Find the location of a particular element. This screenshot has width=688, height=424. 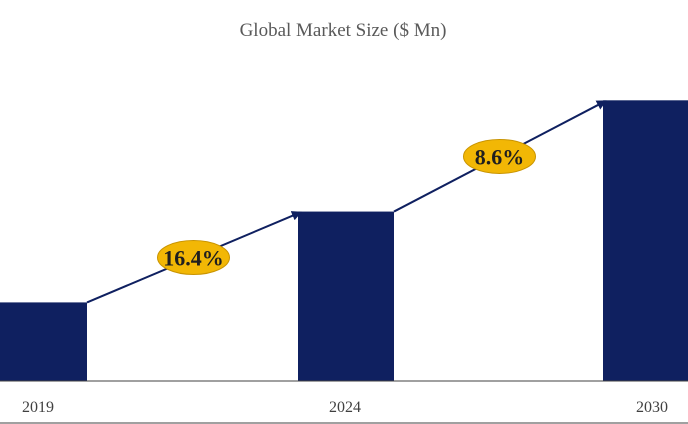

x-tick-labels: 2019 2024 2030 is located at coordinates (345, 407).